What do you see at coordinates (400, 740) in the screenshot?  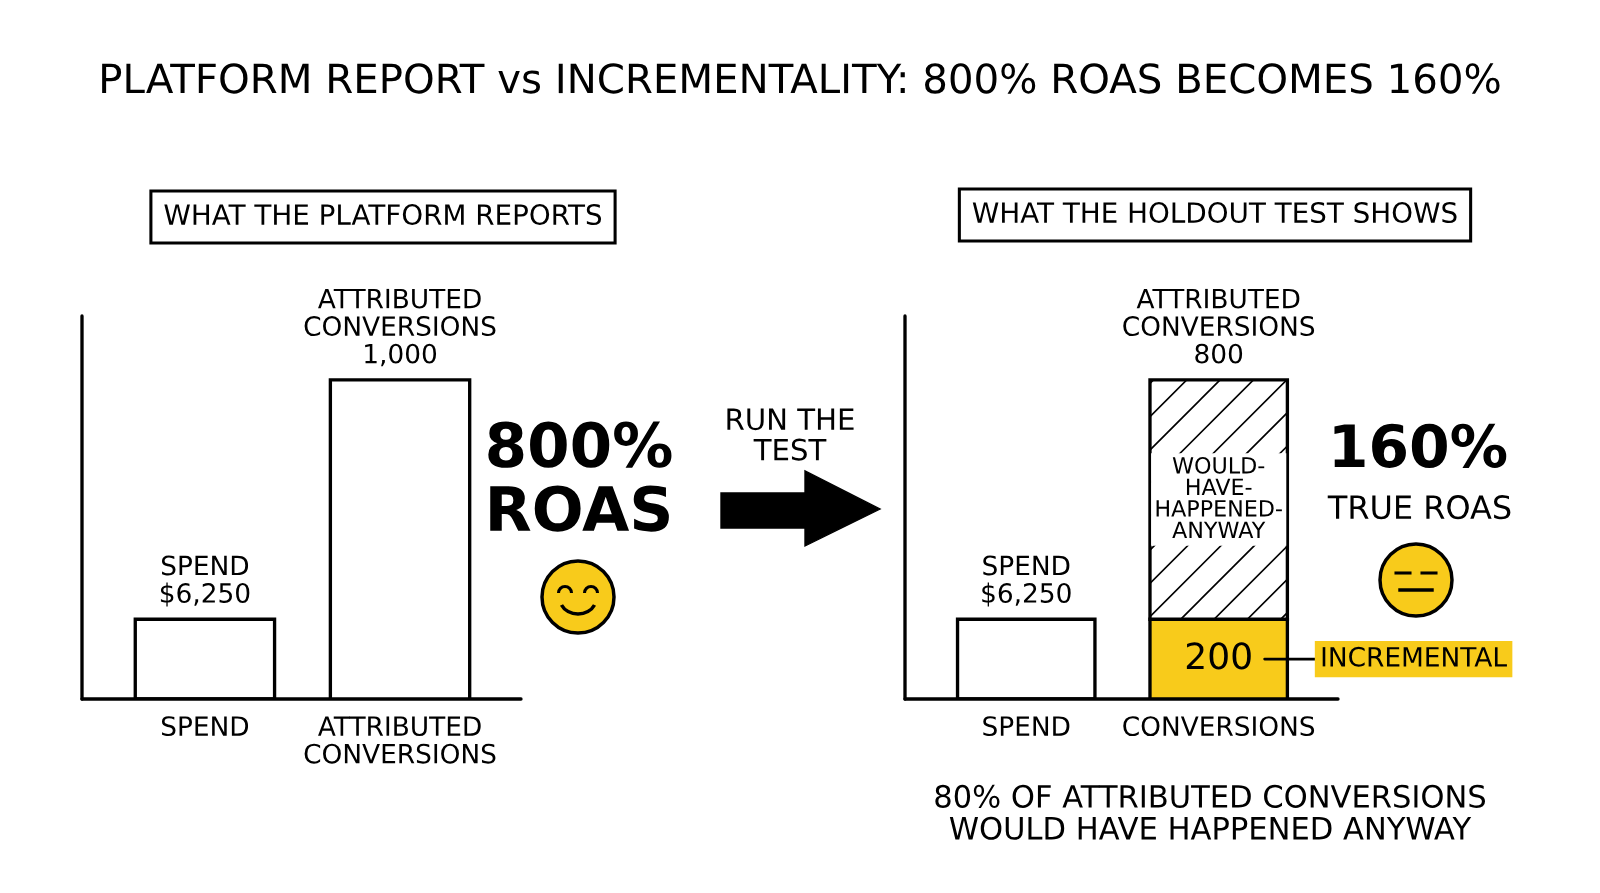 I see `x-tick-label: ATTRIBUTED CONVERSIONS` at bounding box center [400, 740].